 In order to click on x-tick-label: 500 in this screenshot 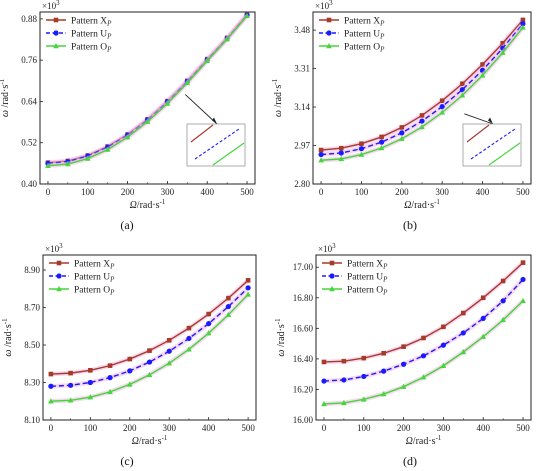, I will do `click(523, 192)`.